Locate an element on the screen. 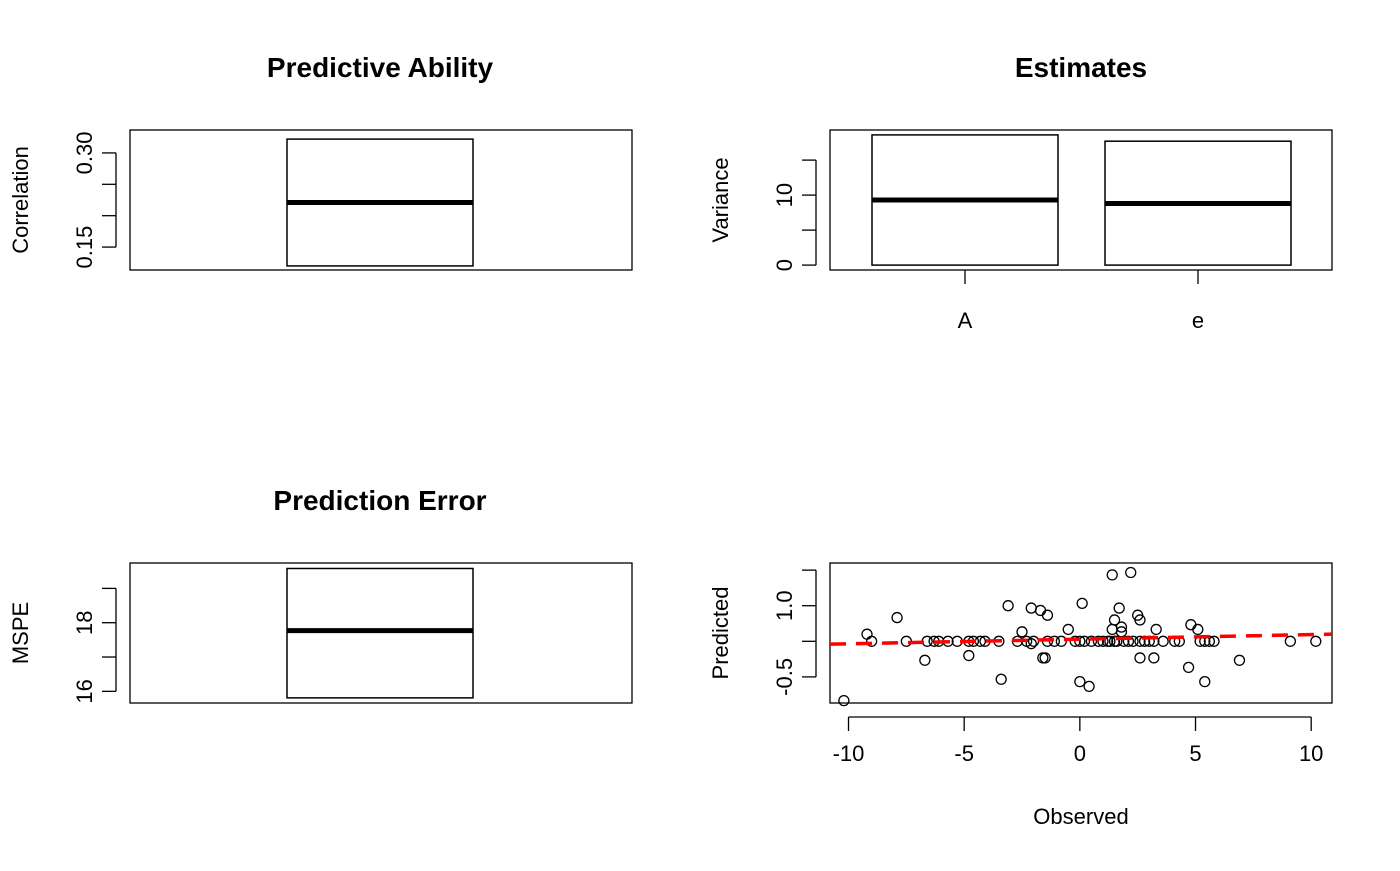  x-tick-label: 0 is located at coordinates (1080, 753).